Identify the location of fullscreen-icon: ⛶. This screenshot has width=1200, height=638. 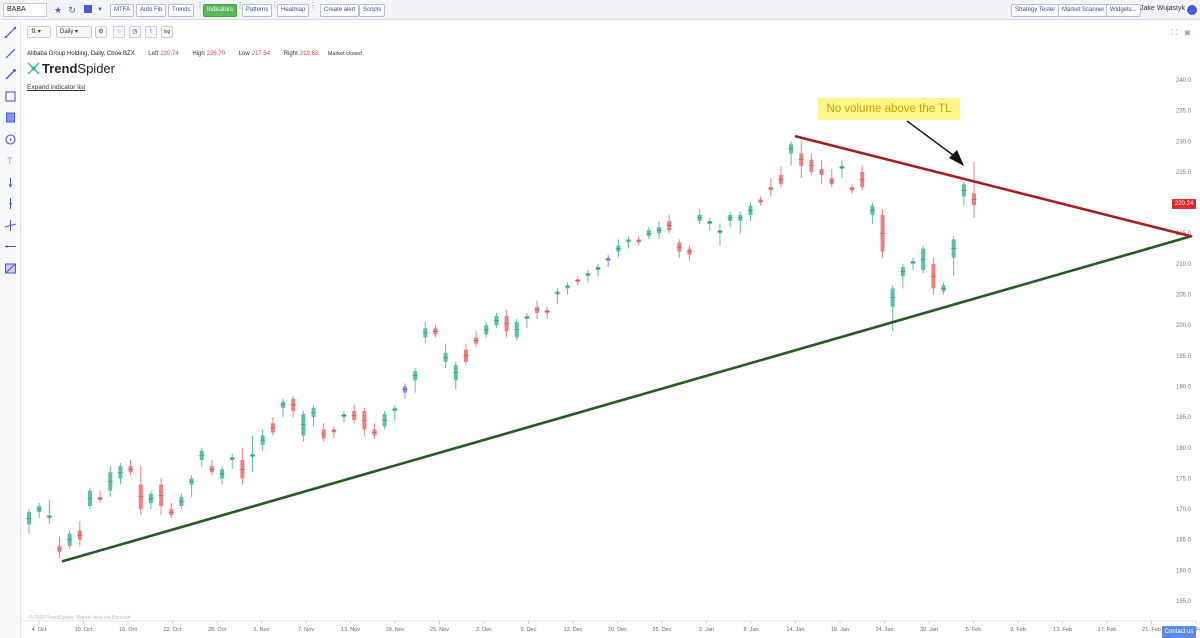
(1174, 32).